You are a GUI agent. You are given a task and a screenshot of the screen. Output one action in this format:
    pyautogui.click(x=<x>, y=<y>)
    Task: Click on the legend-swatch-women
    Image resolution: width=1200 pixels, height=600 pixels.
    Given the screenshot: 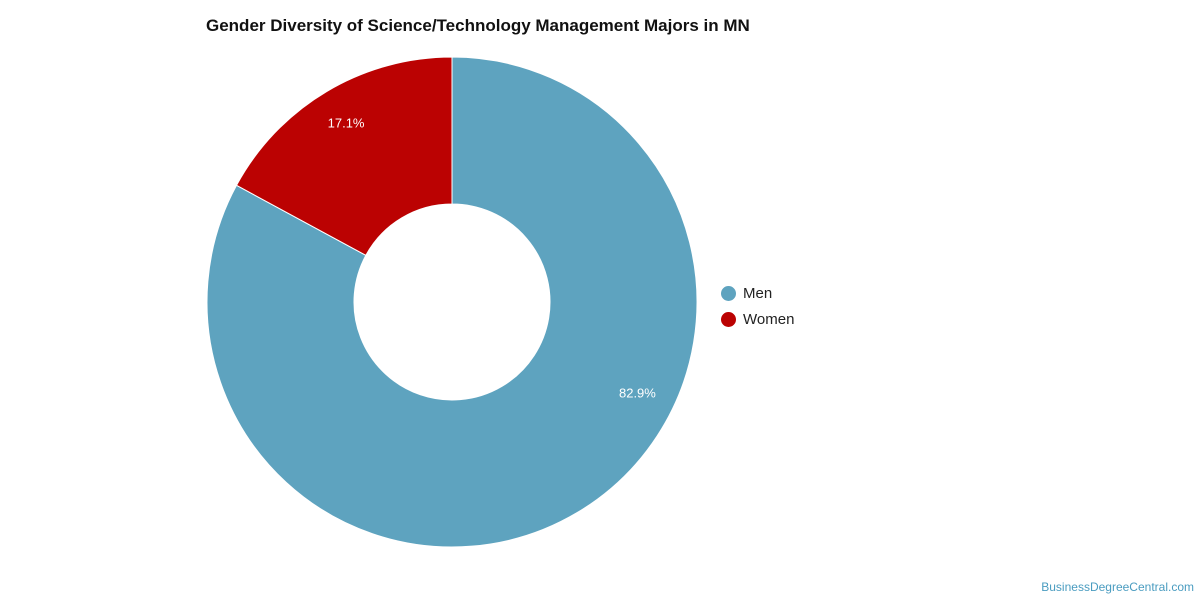 What is the action you would take?
    pyautogui.click(x=728, y=319)
    